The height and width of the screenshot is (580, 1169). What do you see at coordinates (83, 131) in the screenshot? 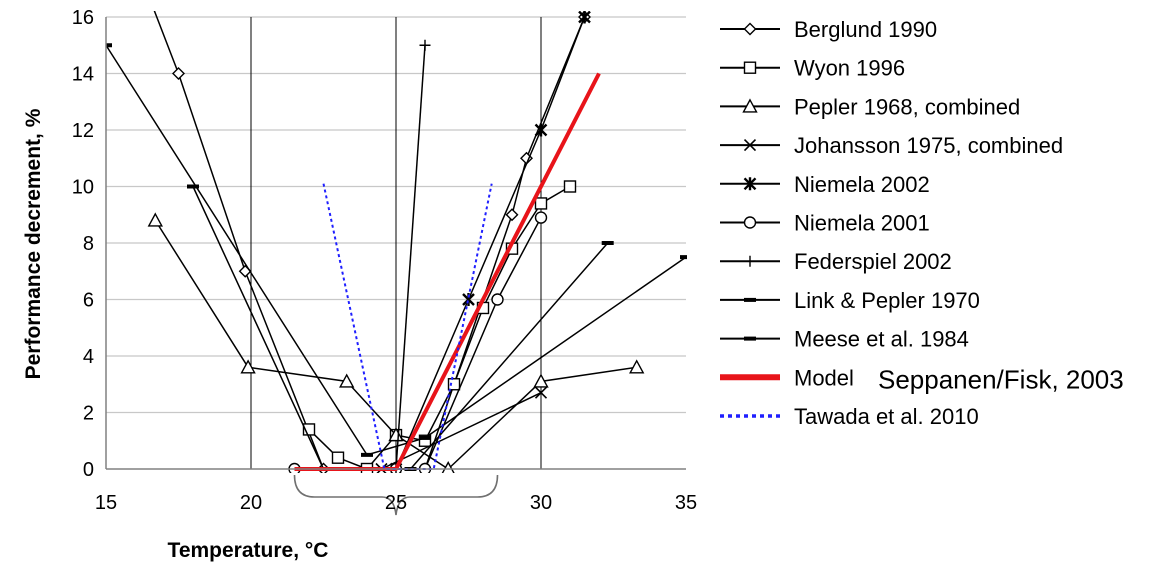
I see `y-tick-label: 12` at bounding box center [83, 131].